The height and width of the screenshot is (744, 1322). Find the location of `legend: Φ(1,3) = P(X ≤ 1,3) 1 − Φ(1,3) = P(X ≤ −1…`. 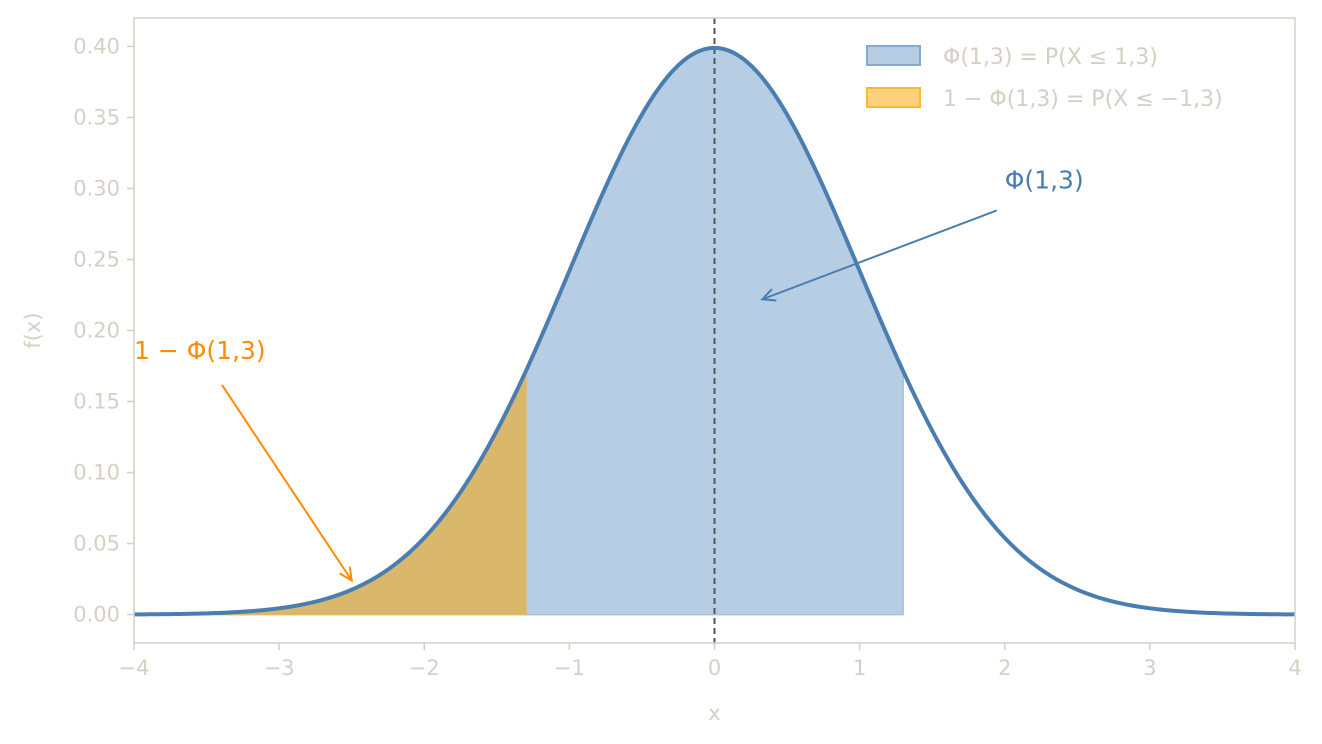

legend: Φ(1,3) = P(X ≤ 1,3) 1 − Φ(1,3) = P(X ≤ −1… is located at coordinates (1044, 78).